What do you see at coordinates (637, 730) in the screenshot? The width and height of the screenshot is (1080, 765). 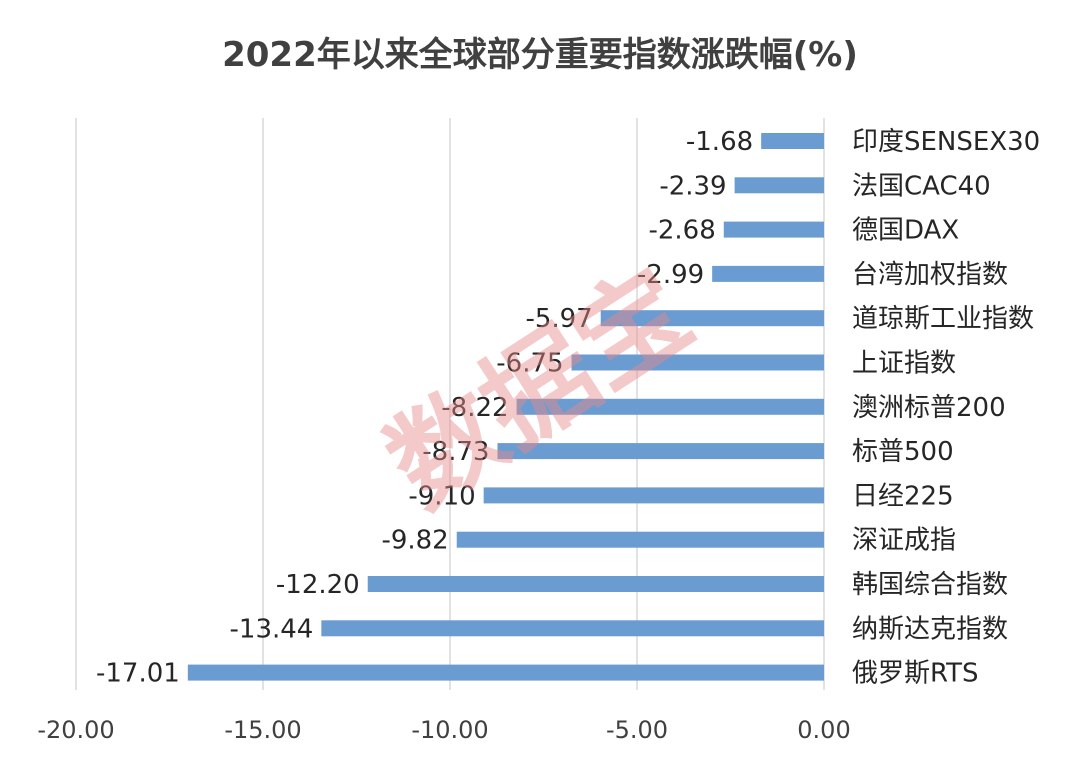 I see `x-tick-label: -5.00` at bounding box center [637, 730].